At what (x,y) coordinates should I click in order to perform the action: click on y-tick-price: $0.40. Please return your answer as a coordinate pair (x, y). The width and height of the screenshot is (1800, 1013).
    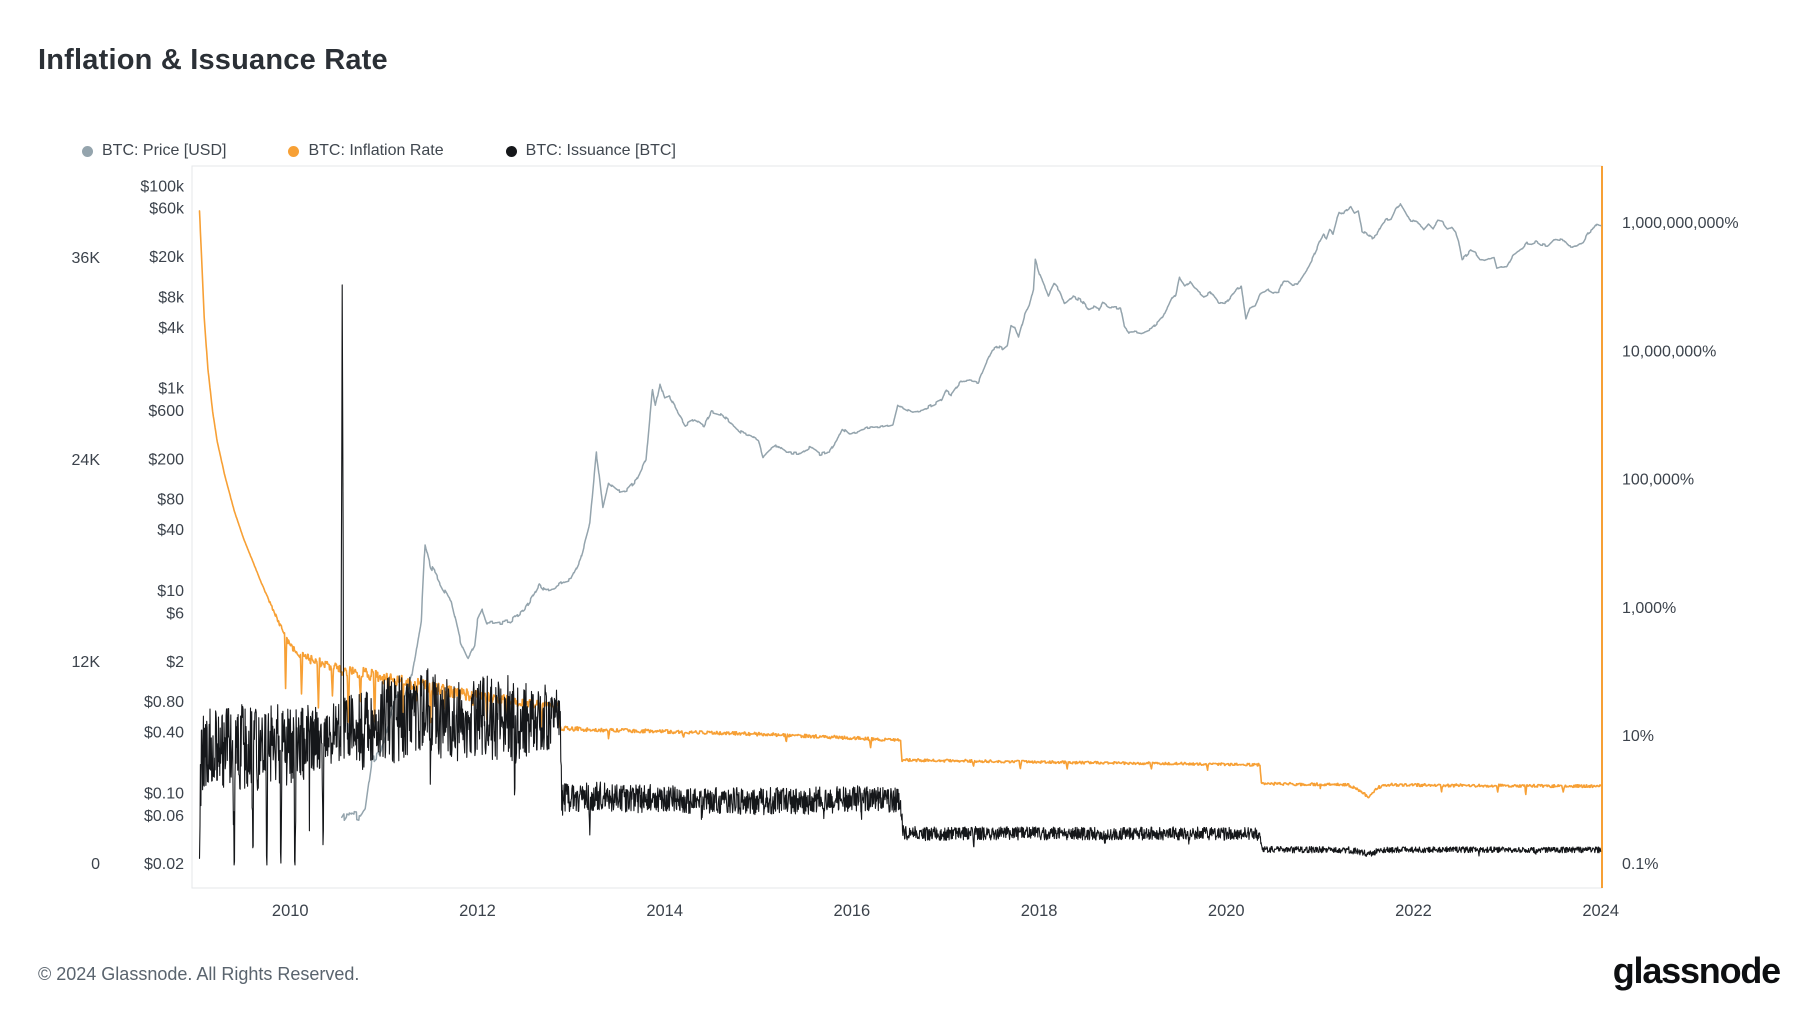
    Looking at the image, I should click on (164, 733).